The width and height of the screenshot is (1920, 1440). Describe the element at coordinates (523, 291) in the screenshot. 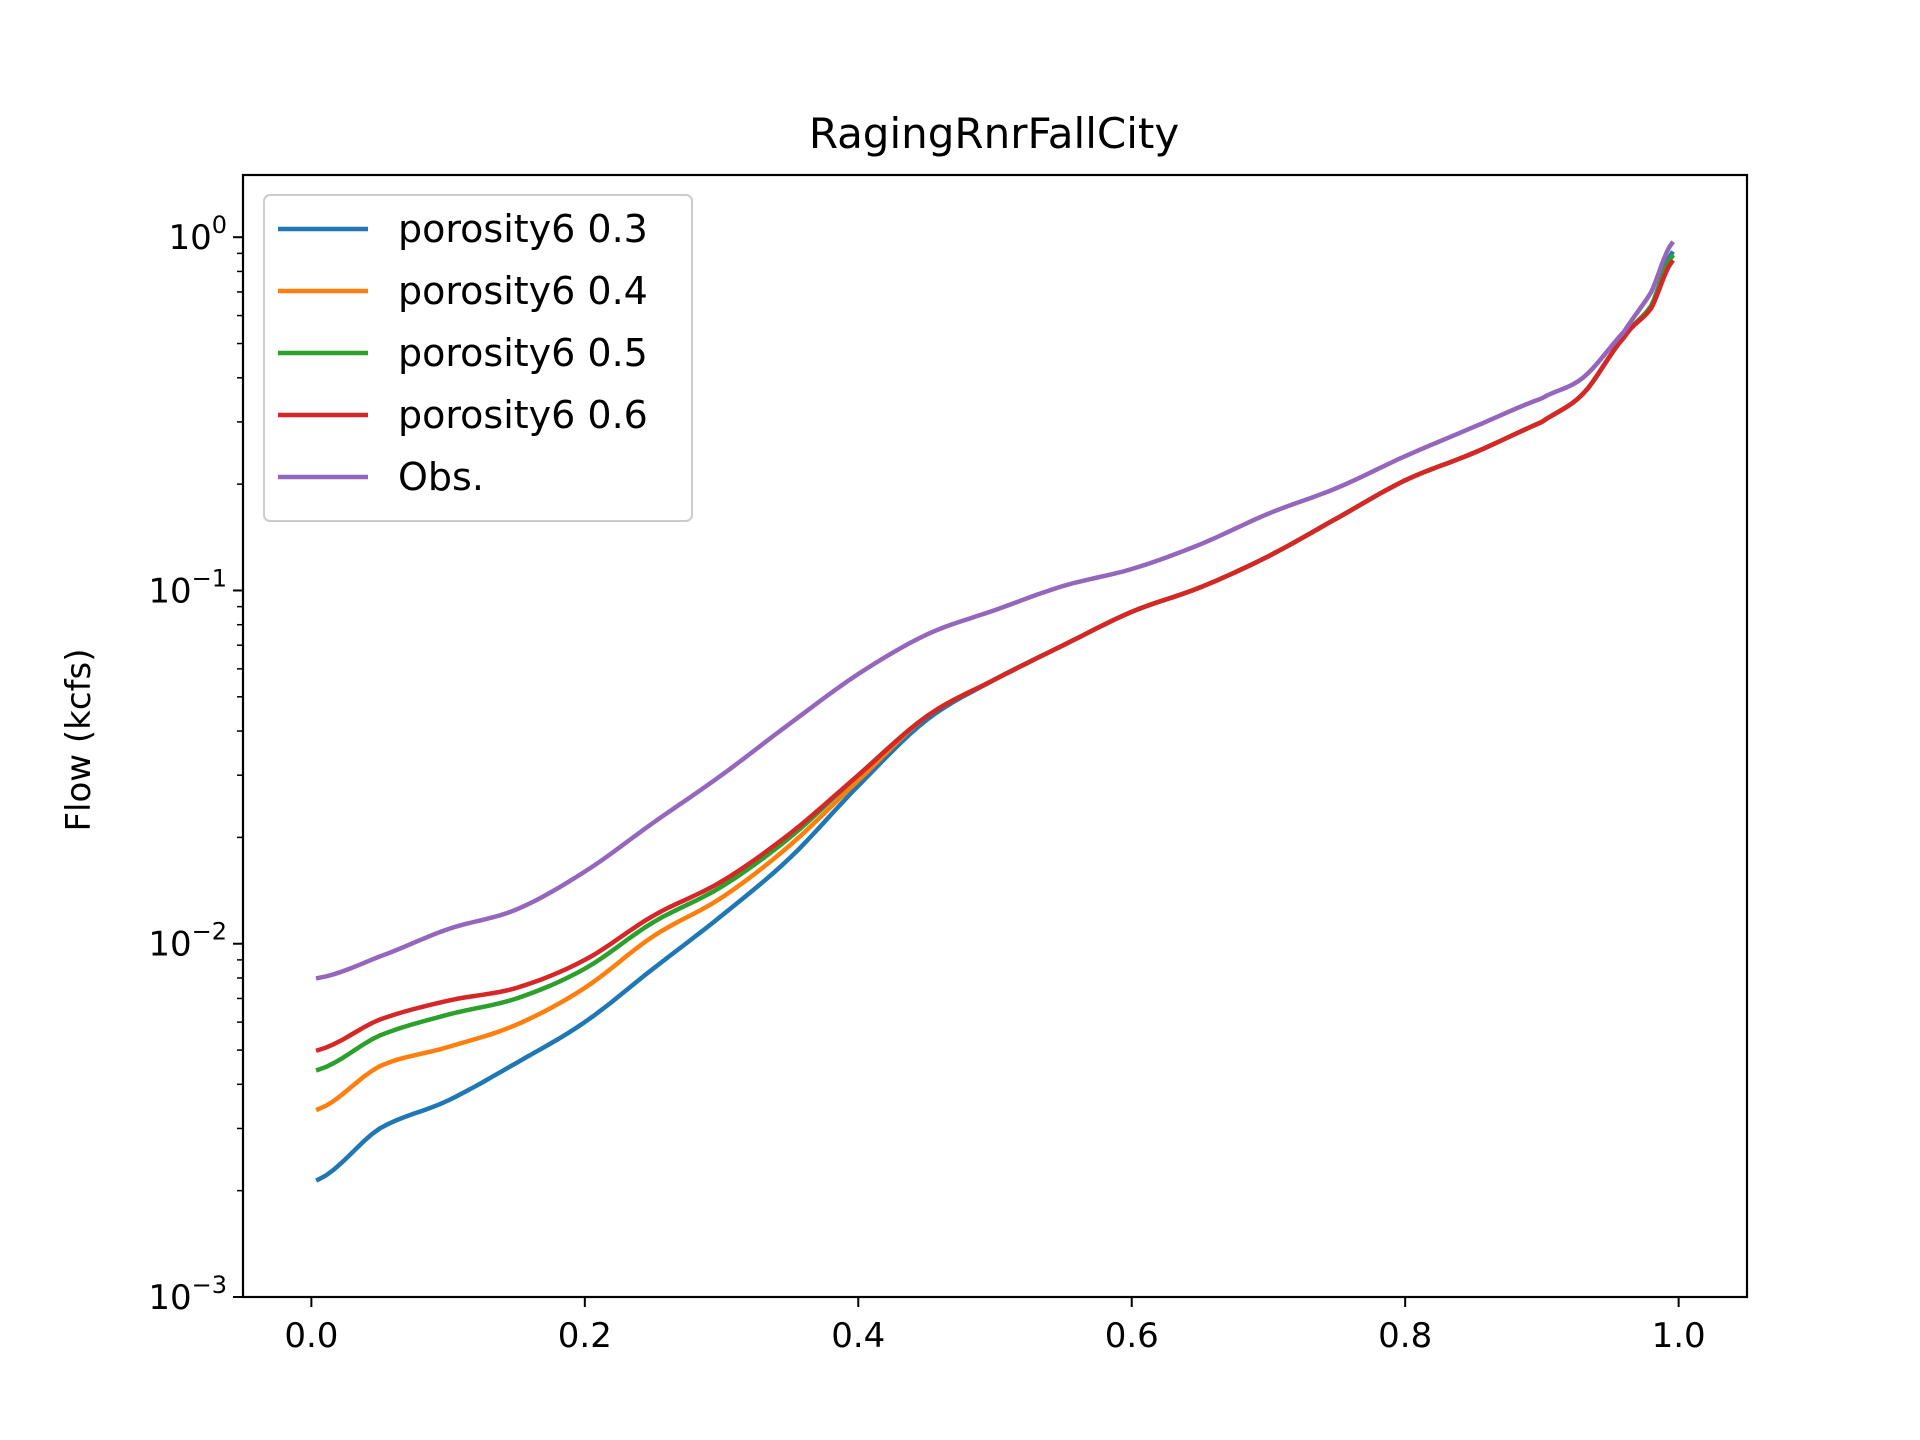

I see `legend-label-2: porosity6 0.4` at that location.